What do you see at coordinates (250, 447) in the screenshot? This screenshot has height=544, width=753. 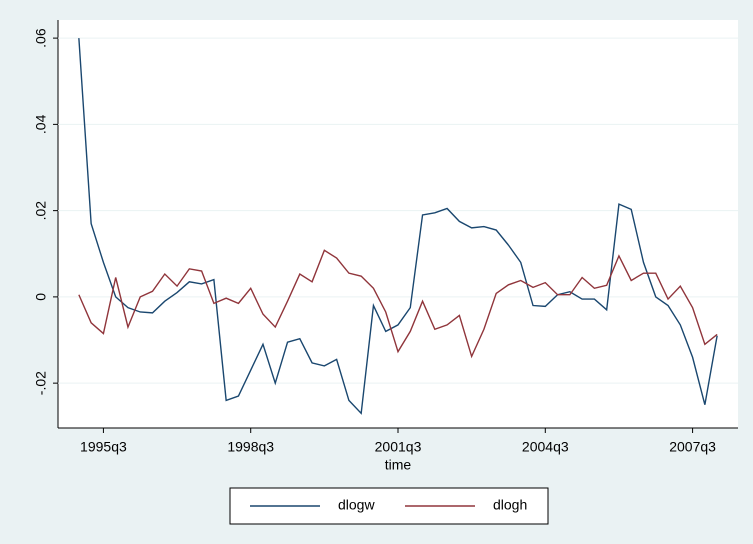 I see `x-tick-label: 1998q3` at bounding box center [250, 447].